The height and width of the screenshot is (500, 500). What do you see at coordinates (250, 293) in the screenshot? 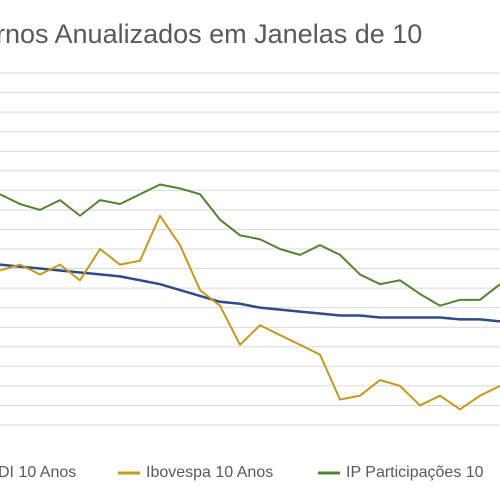
I see `series-line` at bounding box center [250, 293].